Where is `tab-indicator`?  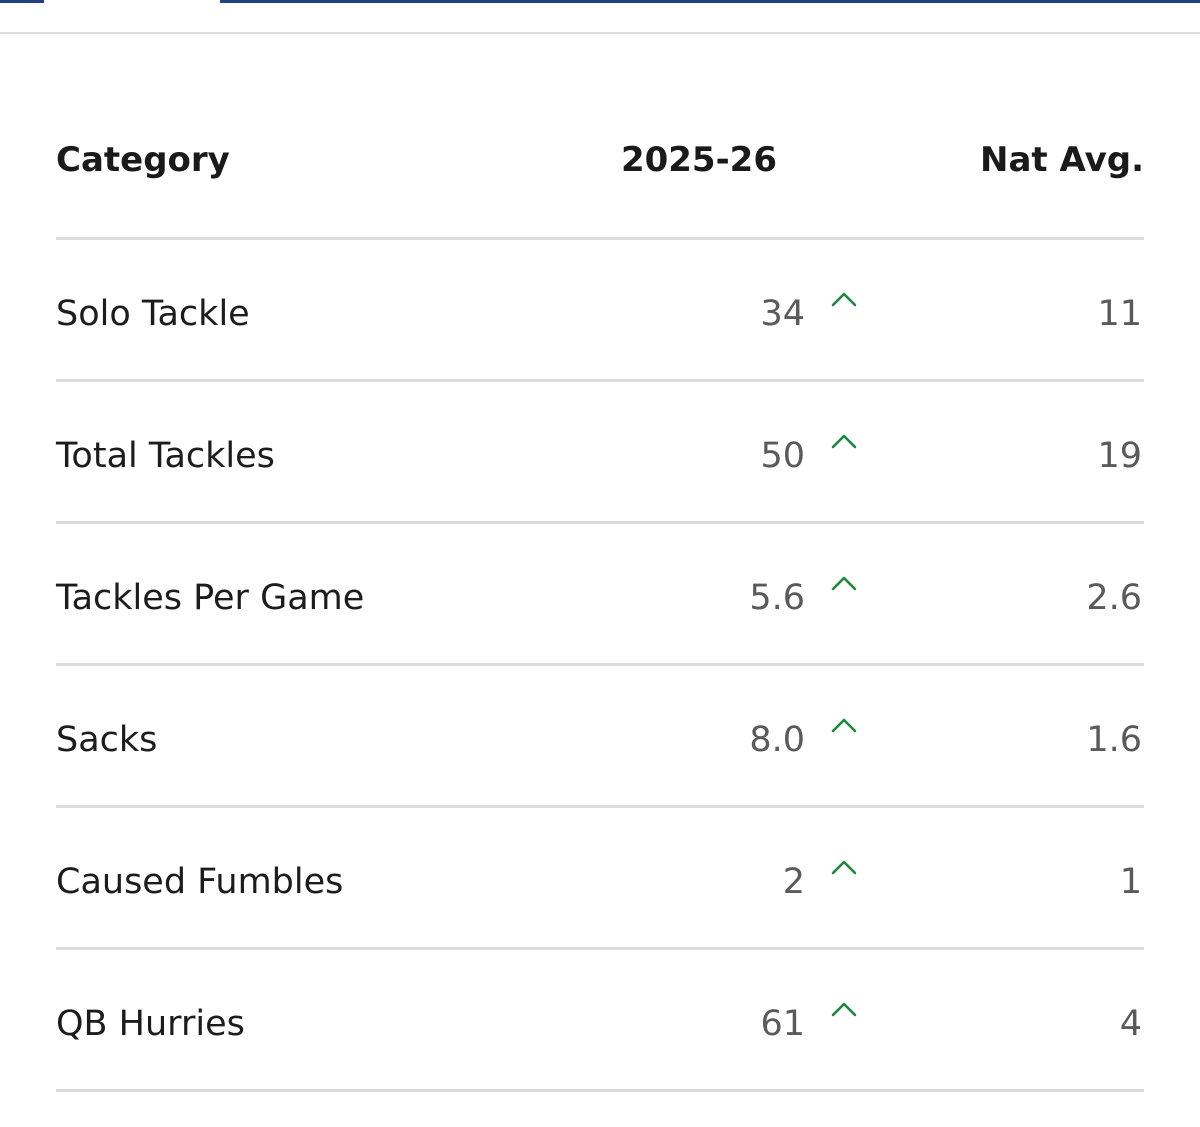
tab-indicator is located at coordinates (22, 1).